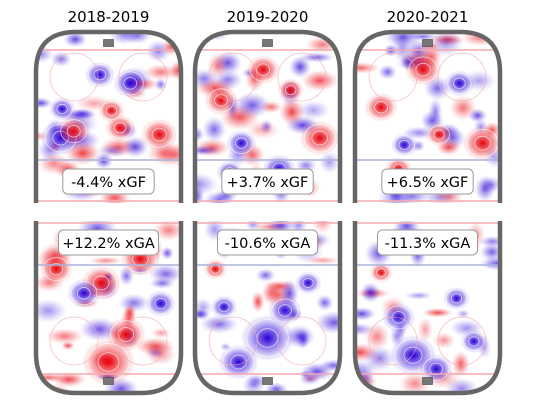 Image resolution: width=550 pixels, height=402 pixels. I want to click on rink-panel-2-offense: +6.5% xGF, so click(427, 116).